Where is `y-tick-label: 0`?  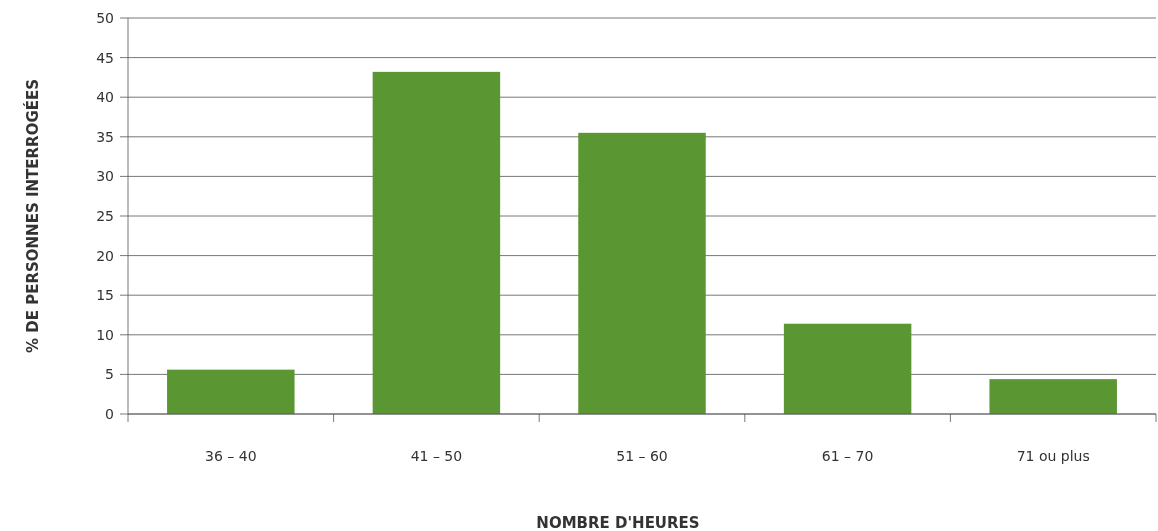 y-tick-label: 0 is located at coordinates (109, 413).